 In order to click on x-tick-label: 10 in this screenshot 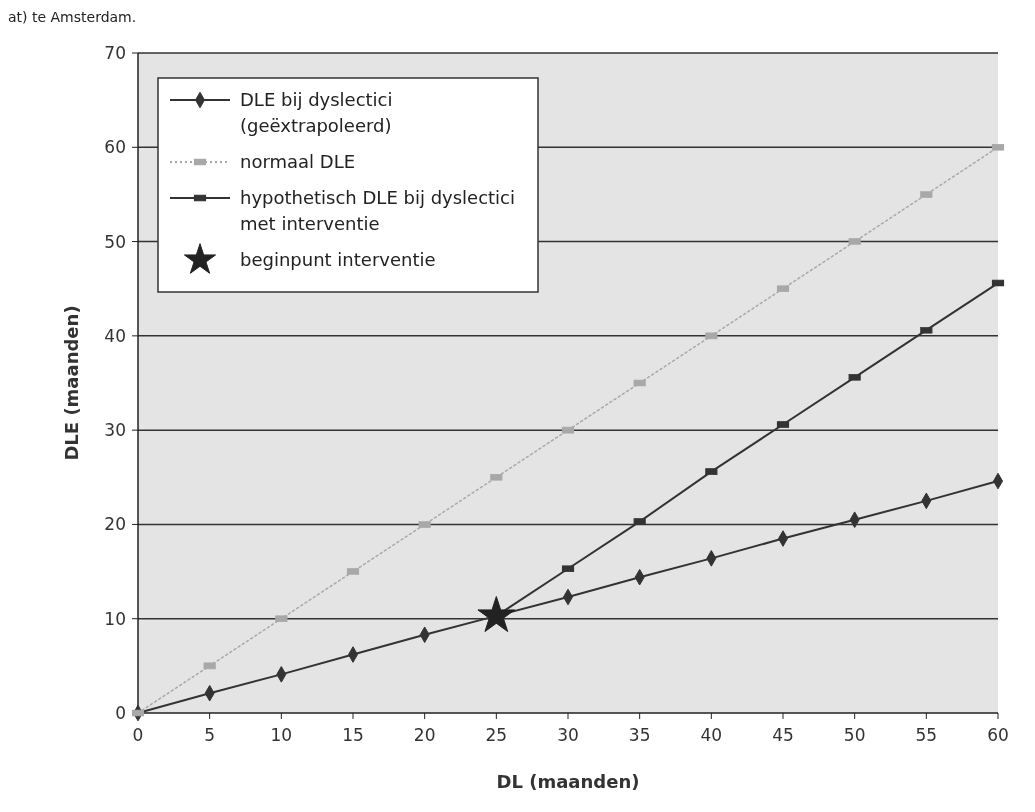, I will do `click(281, 735)`.